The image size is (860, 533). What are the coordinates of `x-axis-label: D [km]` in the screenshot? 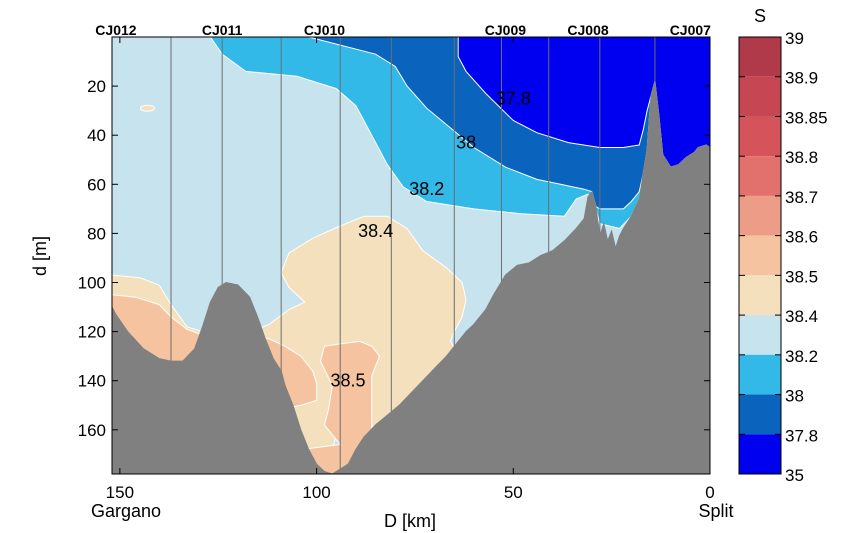 It's located at (410, 521).